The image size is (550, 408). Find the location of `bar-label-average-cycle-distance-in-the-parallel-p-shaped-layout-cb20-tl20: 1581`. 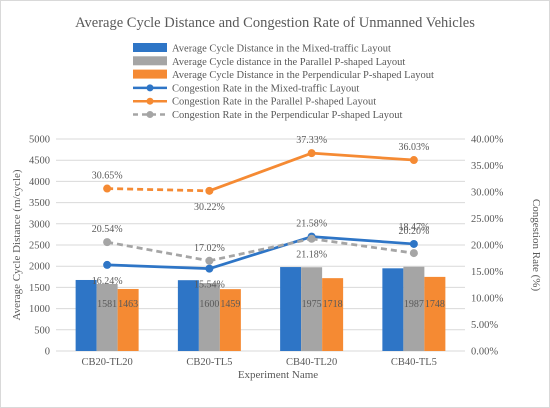

bar-label-average-cycle-distance-in-the-parallel-p-shaped-layout-cb20-tl20: 1581 is located at coordinates (107, 304).